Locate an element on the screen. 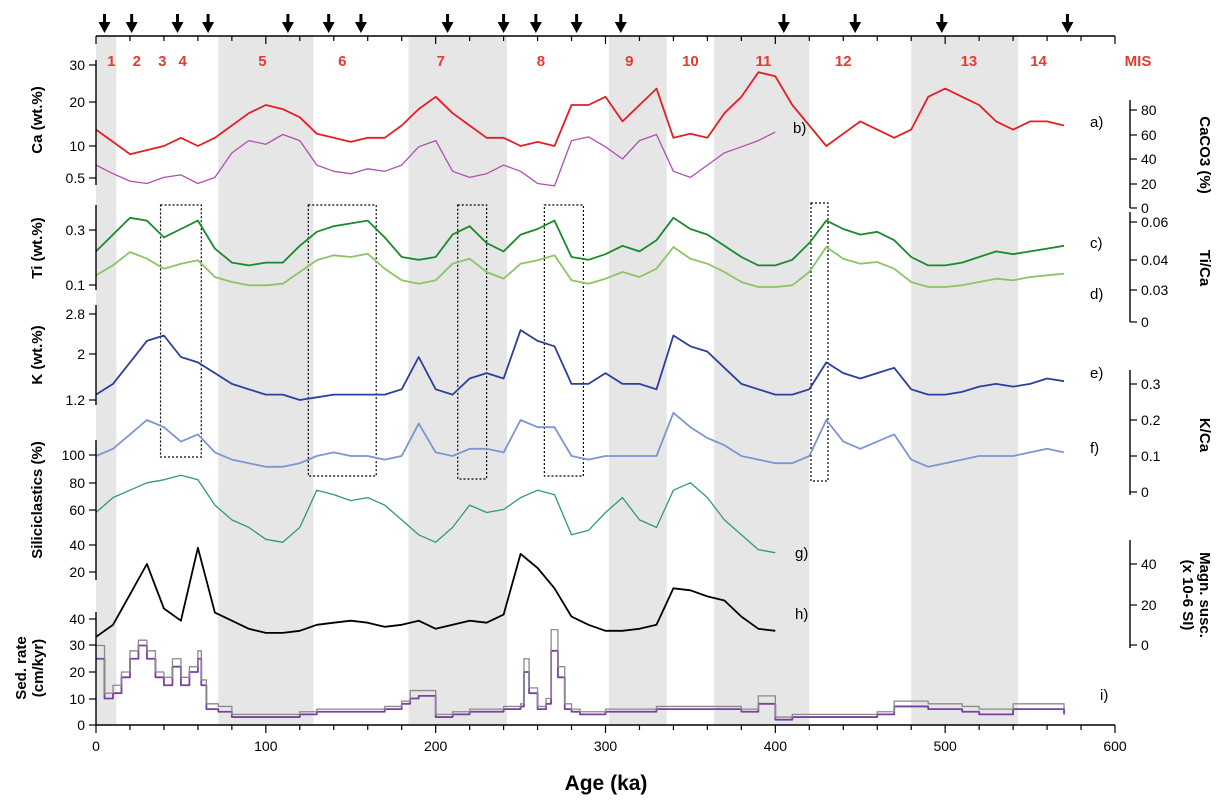 The width and height of the screenshot is (1222, 801). right-tick-label: 0.04 is located at coordinates (1154, 260).